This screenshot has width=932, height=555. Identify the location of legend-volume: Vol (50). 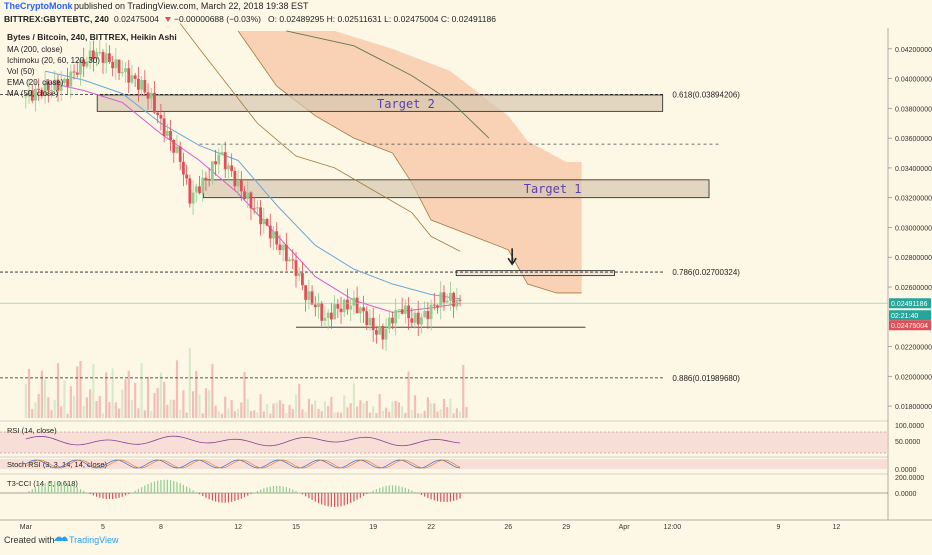
(21, 71).